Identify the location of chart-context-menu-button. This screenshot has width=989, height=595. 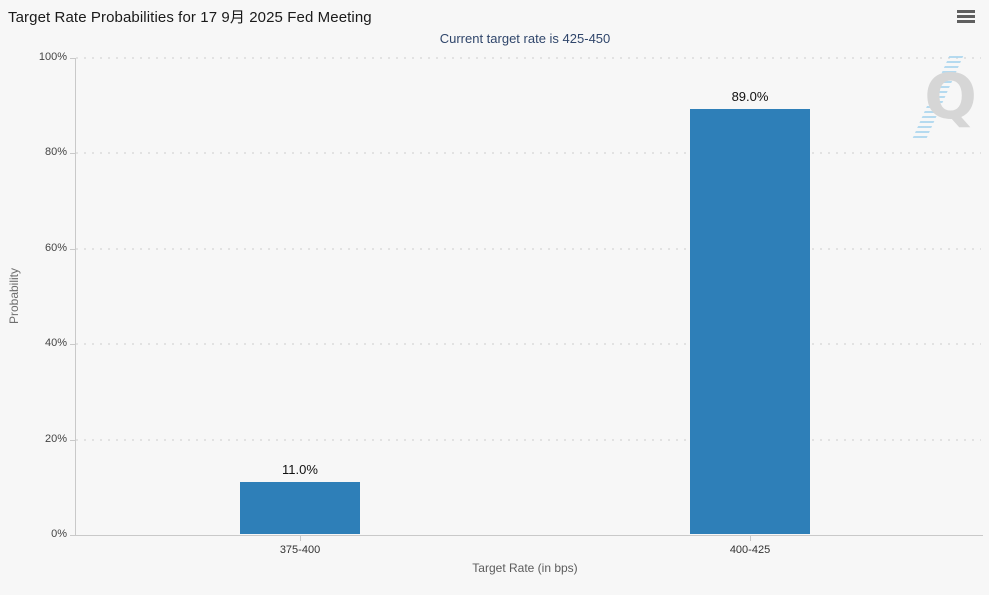
(966, 17).